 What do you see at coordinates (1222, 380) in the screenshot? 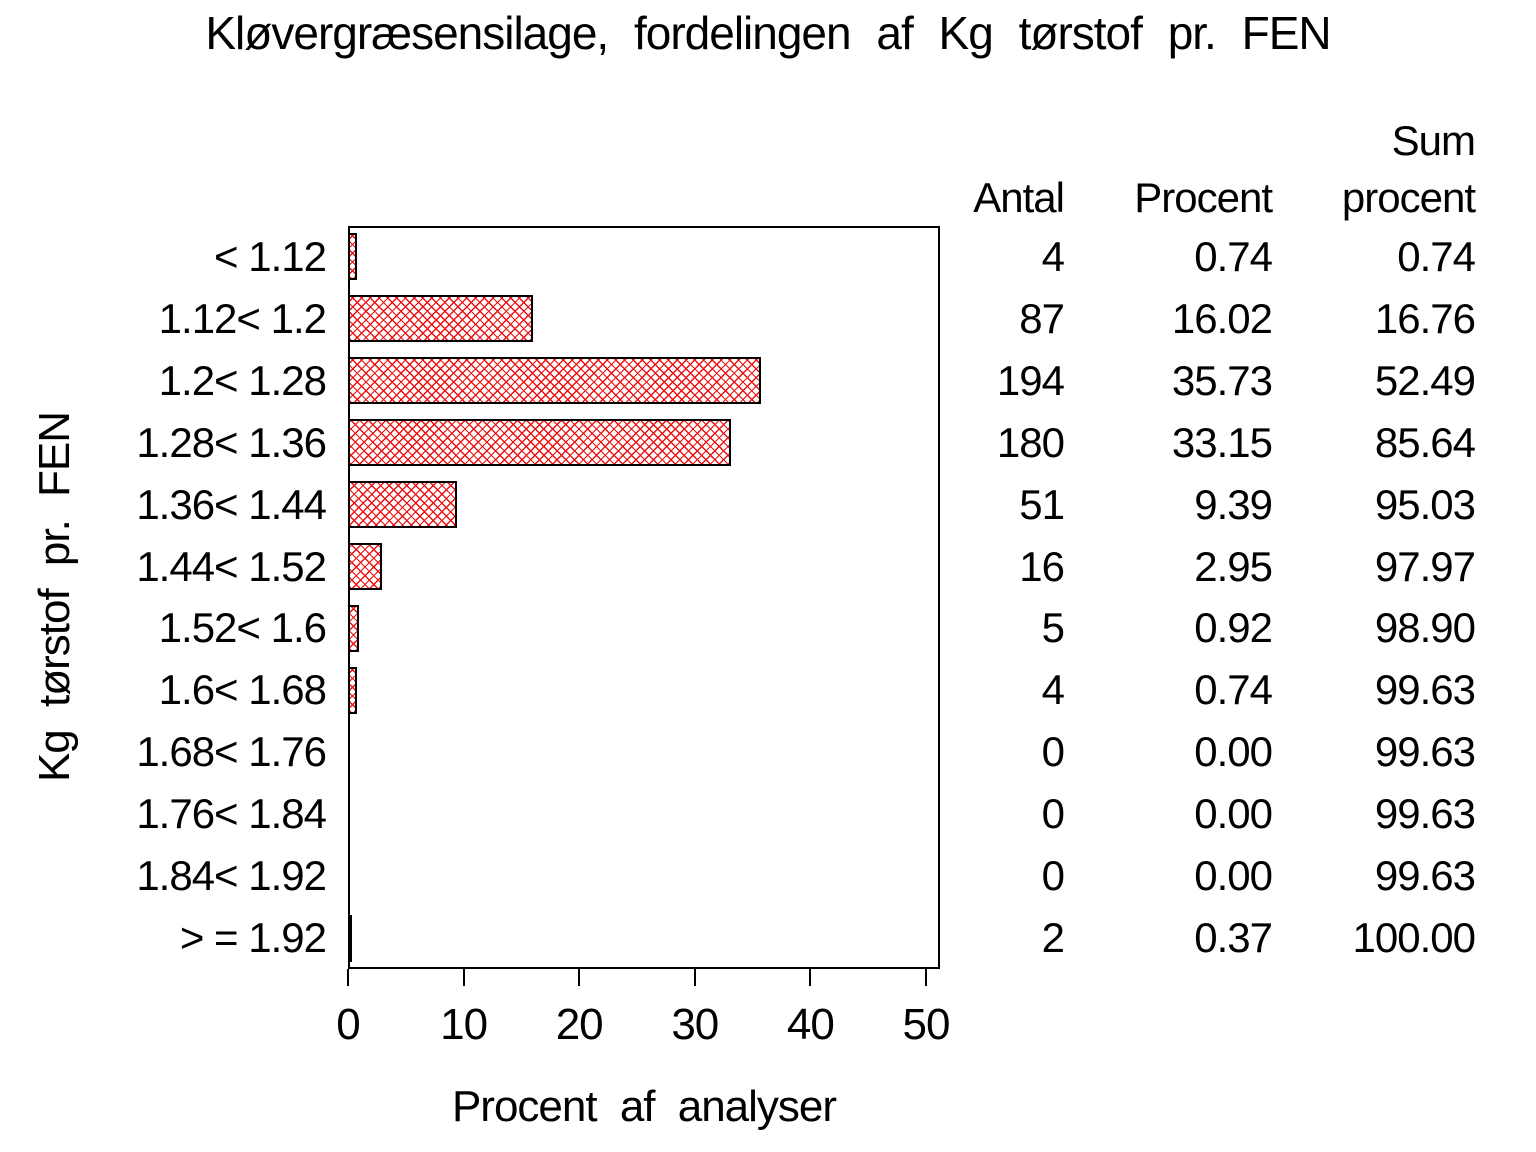
I see `table-cell: 35.73` at bounding box center [1222, 380].